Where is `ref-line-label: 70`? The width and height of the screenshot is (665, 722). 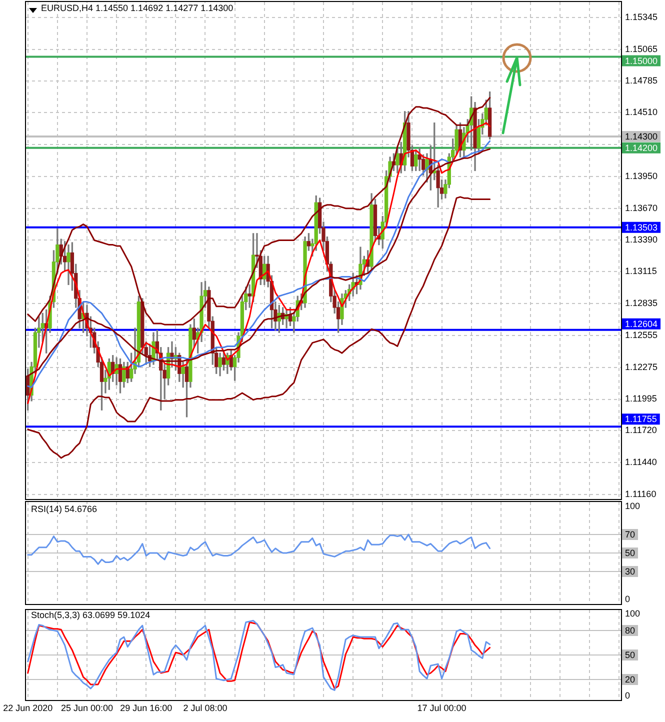 ref-line-label: 70 is located at coordinates (630, 534).